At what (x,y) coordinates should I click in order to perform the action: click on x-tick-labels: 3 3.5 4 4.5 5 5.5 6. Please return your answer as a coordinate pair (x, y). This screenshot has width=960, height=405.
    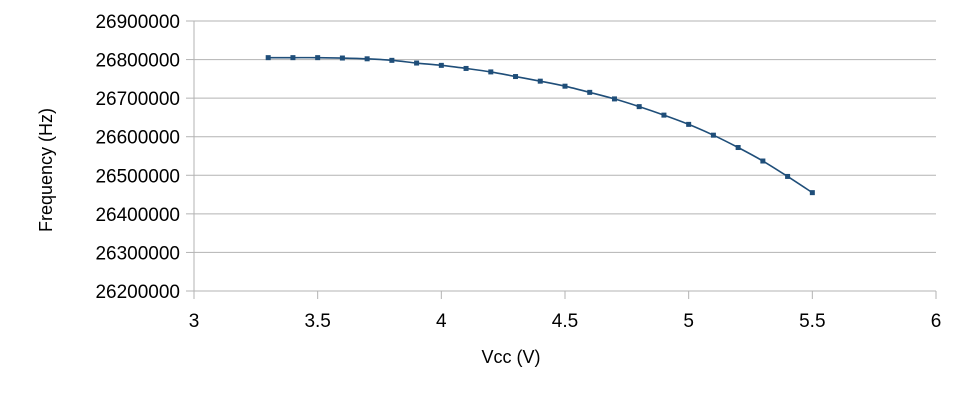
    Looking at the image, I should click on (565, 321).